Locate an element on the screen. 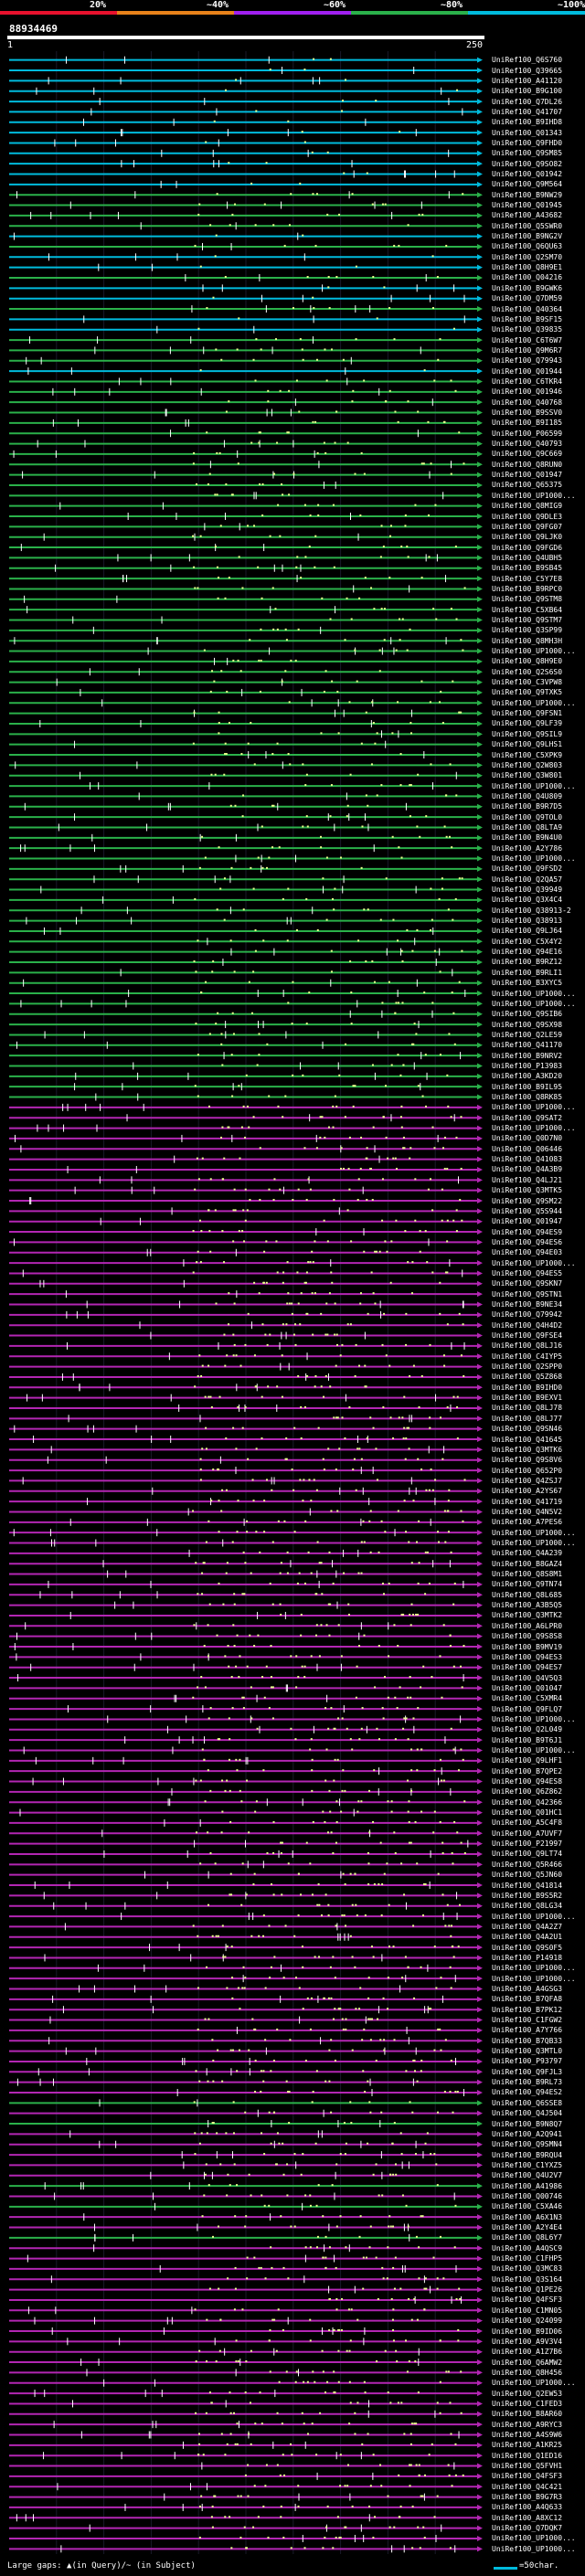 This screenshot has height=2576, width=585. hit-label: UniRef100_Q6SSE8 is located at coordinates (528, 2102).